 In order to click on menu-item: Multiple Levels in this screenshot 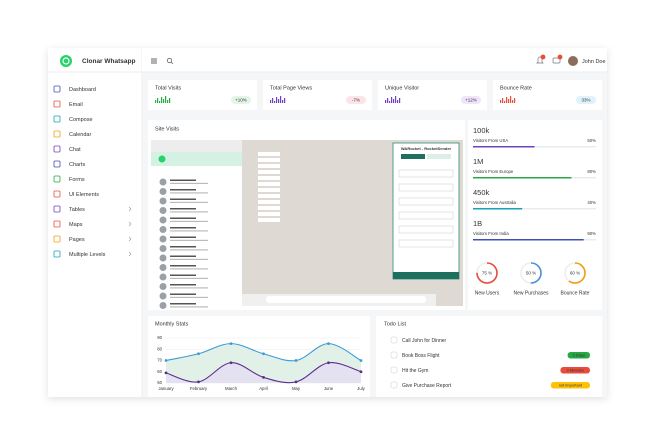, I will do `click(87, 255)`.